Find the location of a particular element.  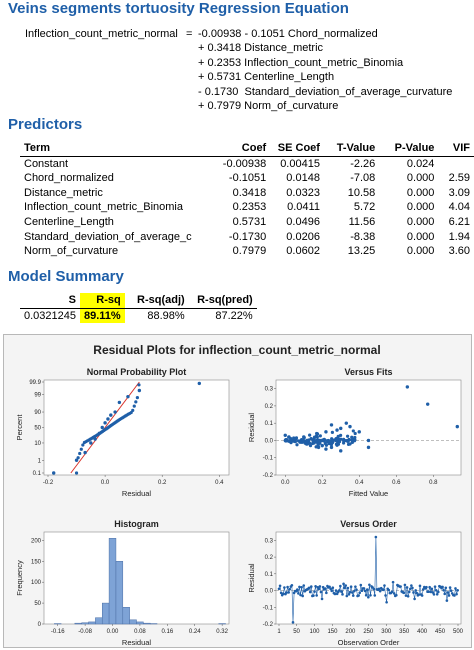

predictors-cell: -2.26 is located at coordinates (363, 163).